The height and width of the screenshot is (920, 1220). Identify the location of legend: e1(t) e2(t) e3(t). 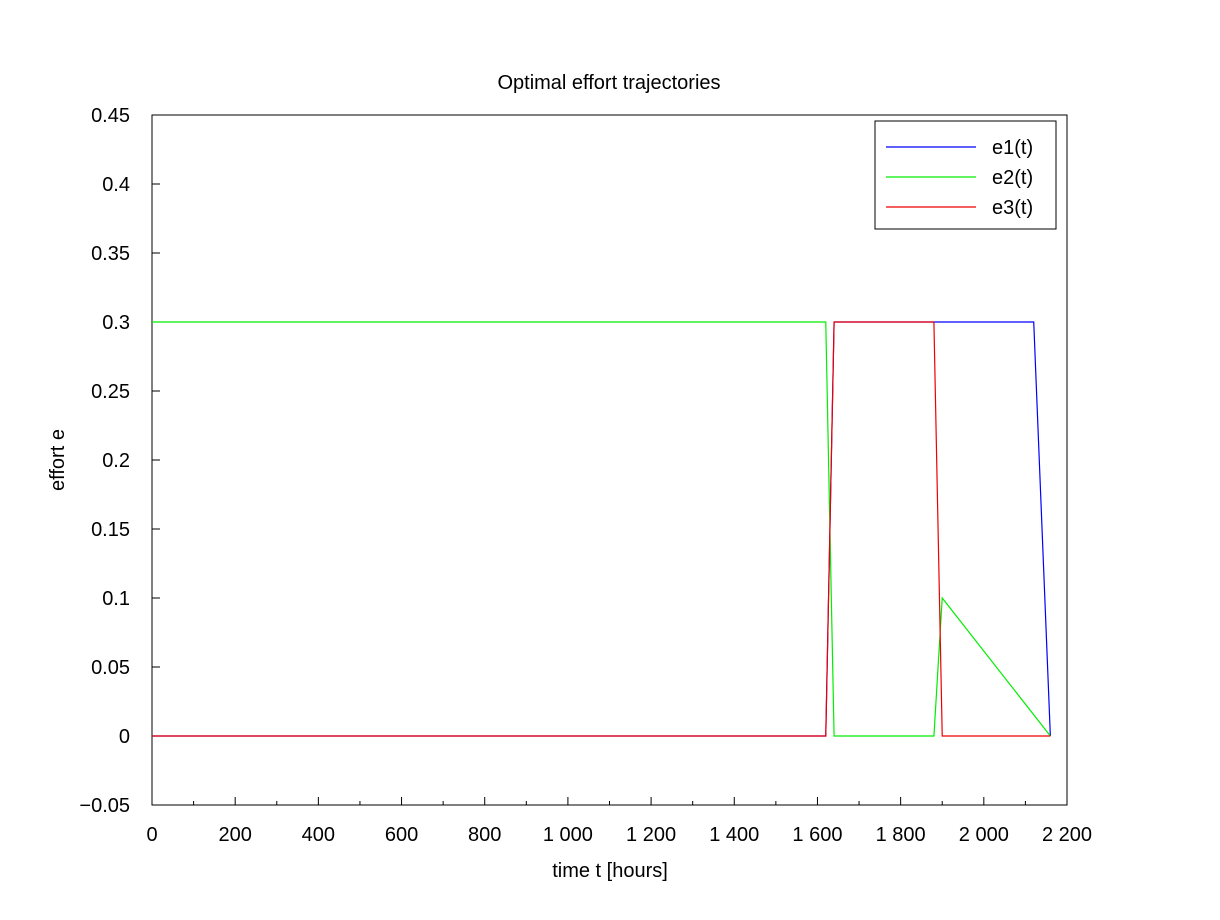
(965, 175).